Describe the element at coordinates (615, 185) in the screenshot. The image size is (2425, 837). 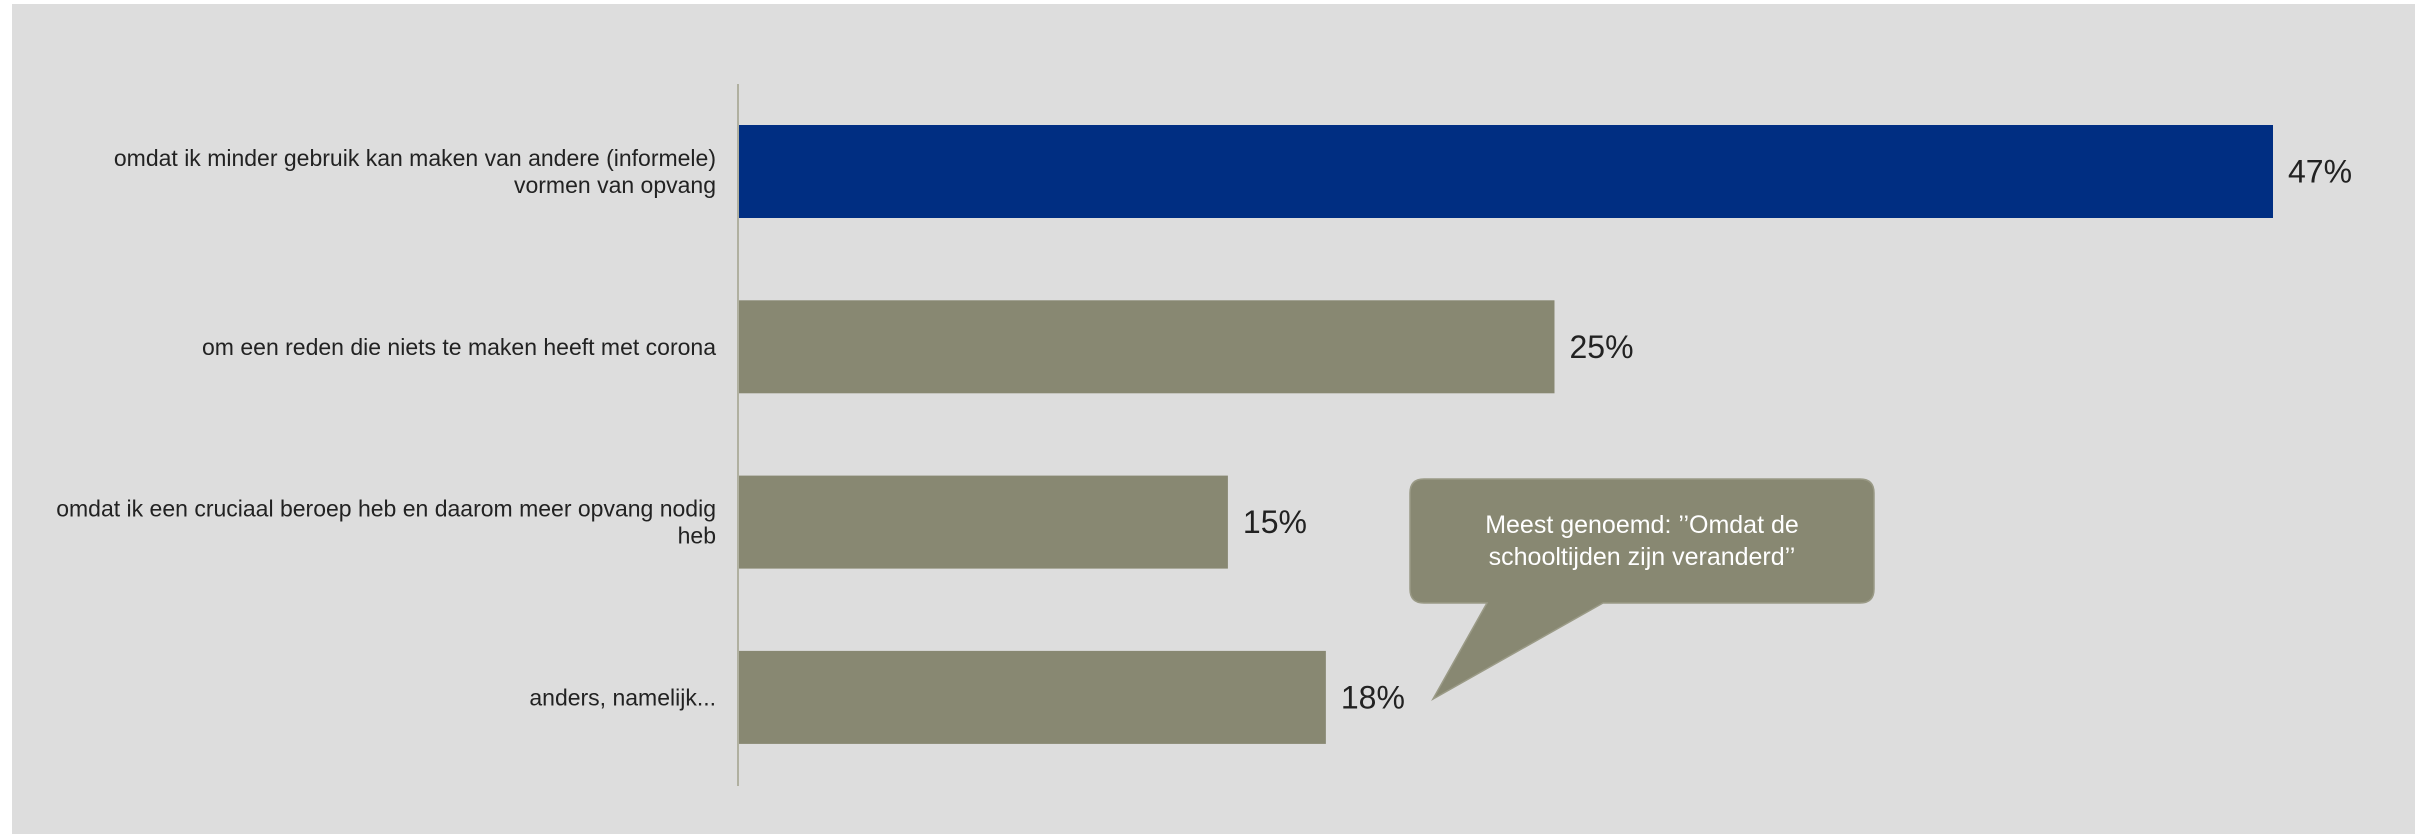
I see `category-label-1-line-2: vormen van opvang` at that location.